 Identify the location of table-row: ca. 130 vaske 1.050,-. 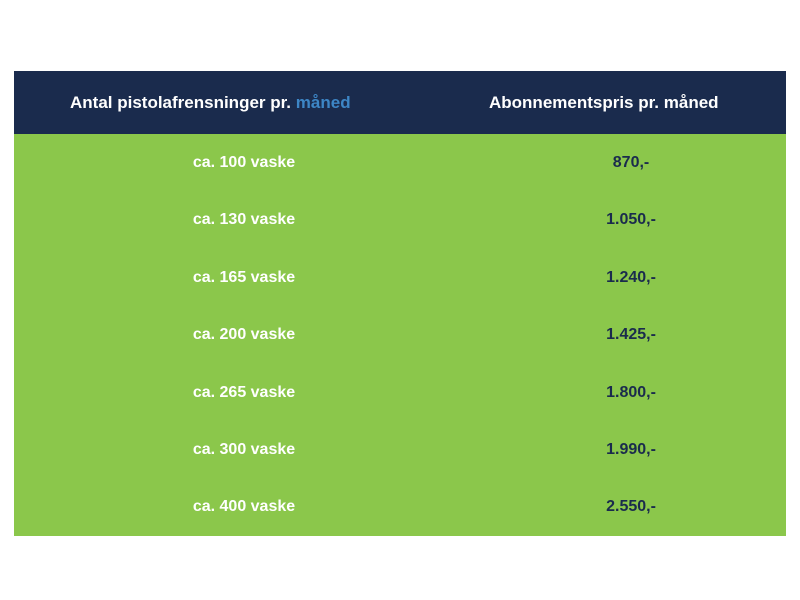
(400, 219).